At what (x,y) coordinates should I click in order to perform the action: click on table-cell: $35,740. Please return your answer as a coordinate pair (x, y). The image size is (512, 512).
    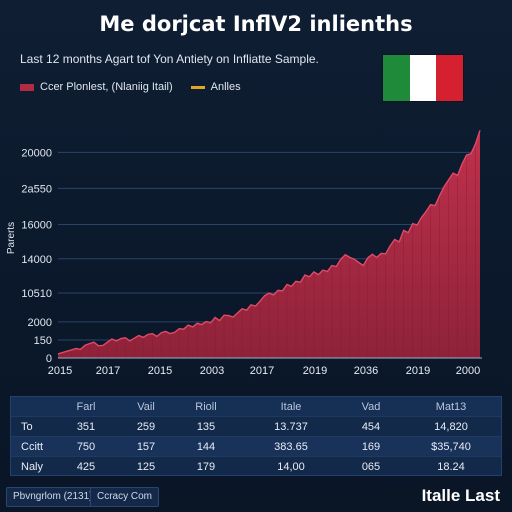
    Looking at the image, I should click on (451, 446).